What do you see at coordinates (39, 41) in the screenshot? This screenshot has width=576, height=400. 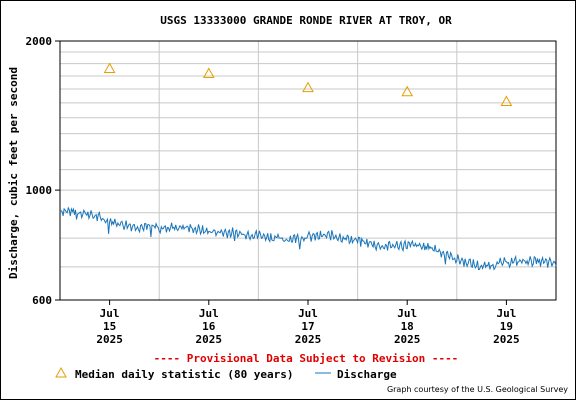 I see `y-tick-label: 2000` at bounding box center [39, 41].